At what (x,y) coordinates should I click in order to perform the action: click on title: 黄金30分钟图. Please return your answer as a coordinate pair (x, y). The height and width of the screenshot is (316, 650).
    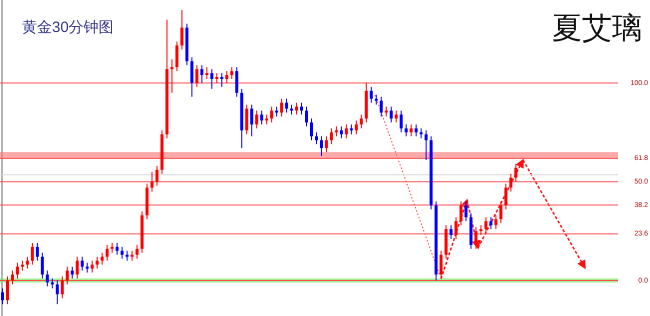
    Looking at the image, I should click on (68, 27).